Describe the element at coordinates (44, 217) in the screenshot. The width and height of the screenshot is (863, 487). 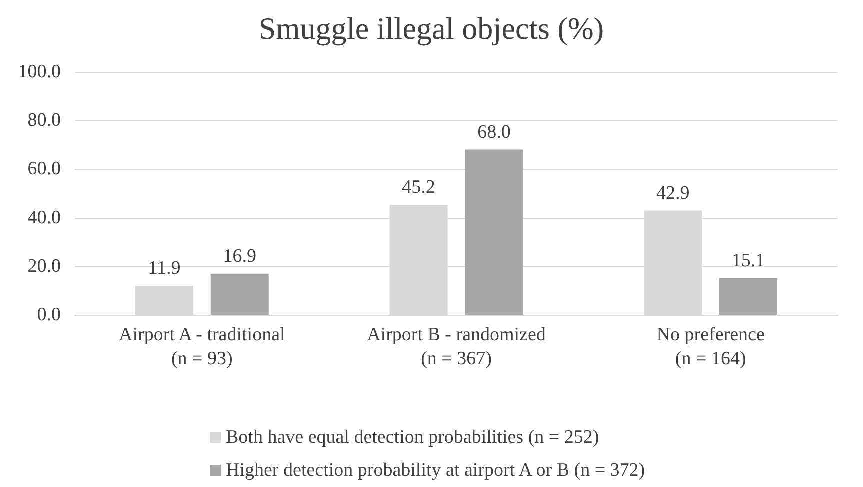
I see `y-tick-label: 40.0` at that location.